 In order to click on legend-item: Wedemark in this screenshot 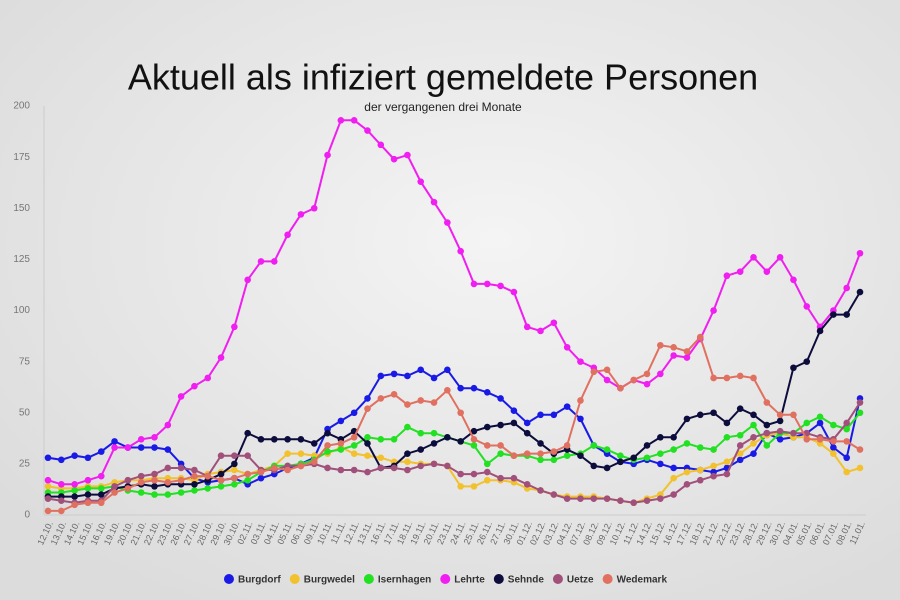, I will do `click(634, 580)`.